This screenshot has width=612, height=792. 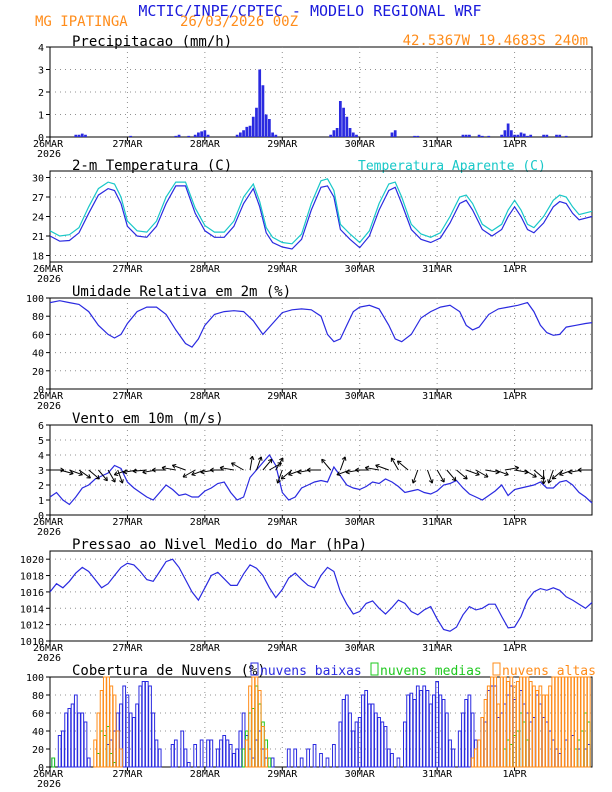 I want to click on legend-label-high: nuvens altas, so click(x=549, y=671).